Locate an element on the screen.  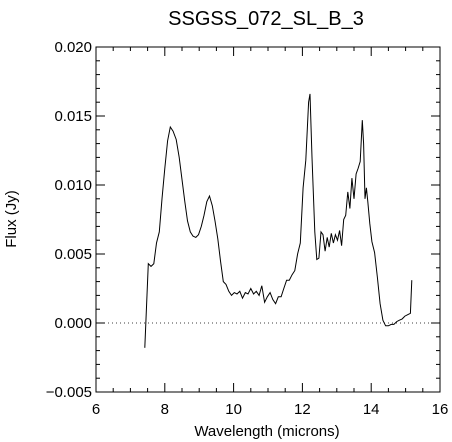
x-tick-label: 10 is located at coordinates (233, 409).